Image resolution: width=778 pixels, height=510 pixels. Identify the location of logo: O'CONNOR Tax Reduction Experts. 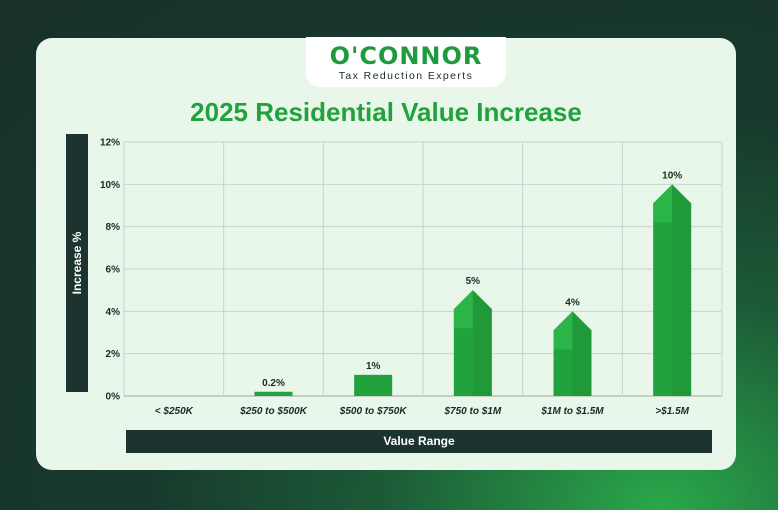
(406, 62).